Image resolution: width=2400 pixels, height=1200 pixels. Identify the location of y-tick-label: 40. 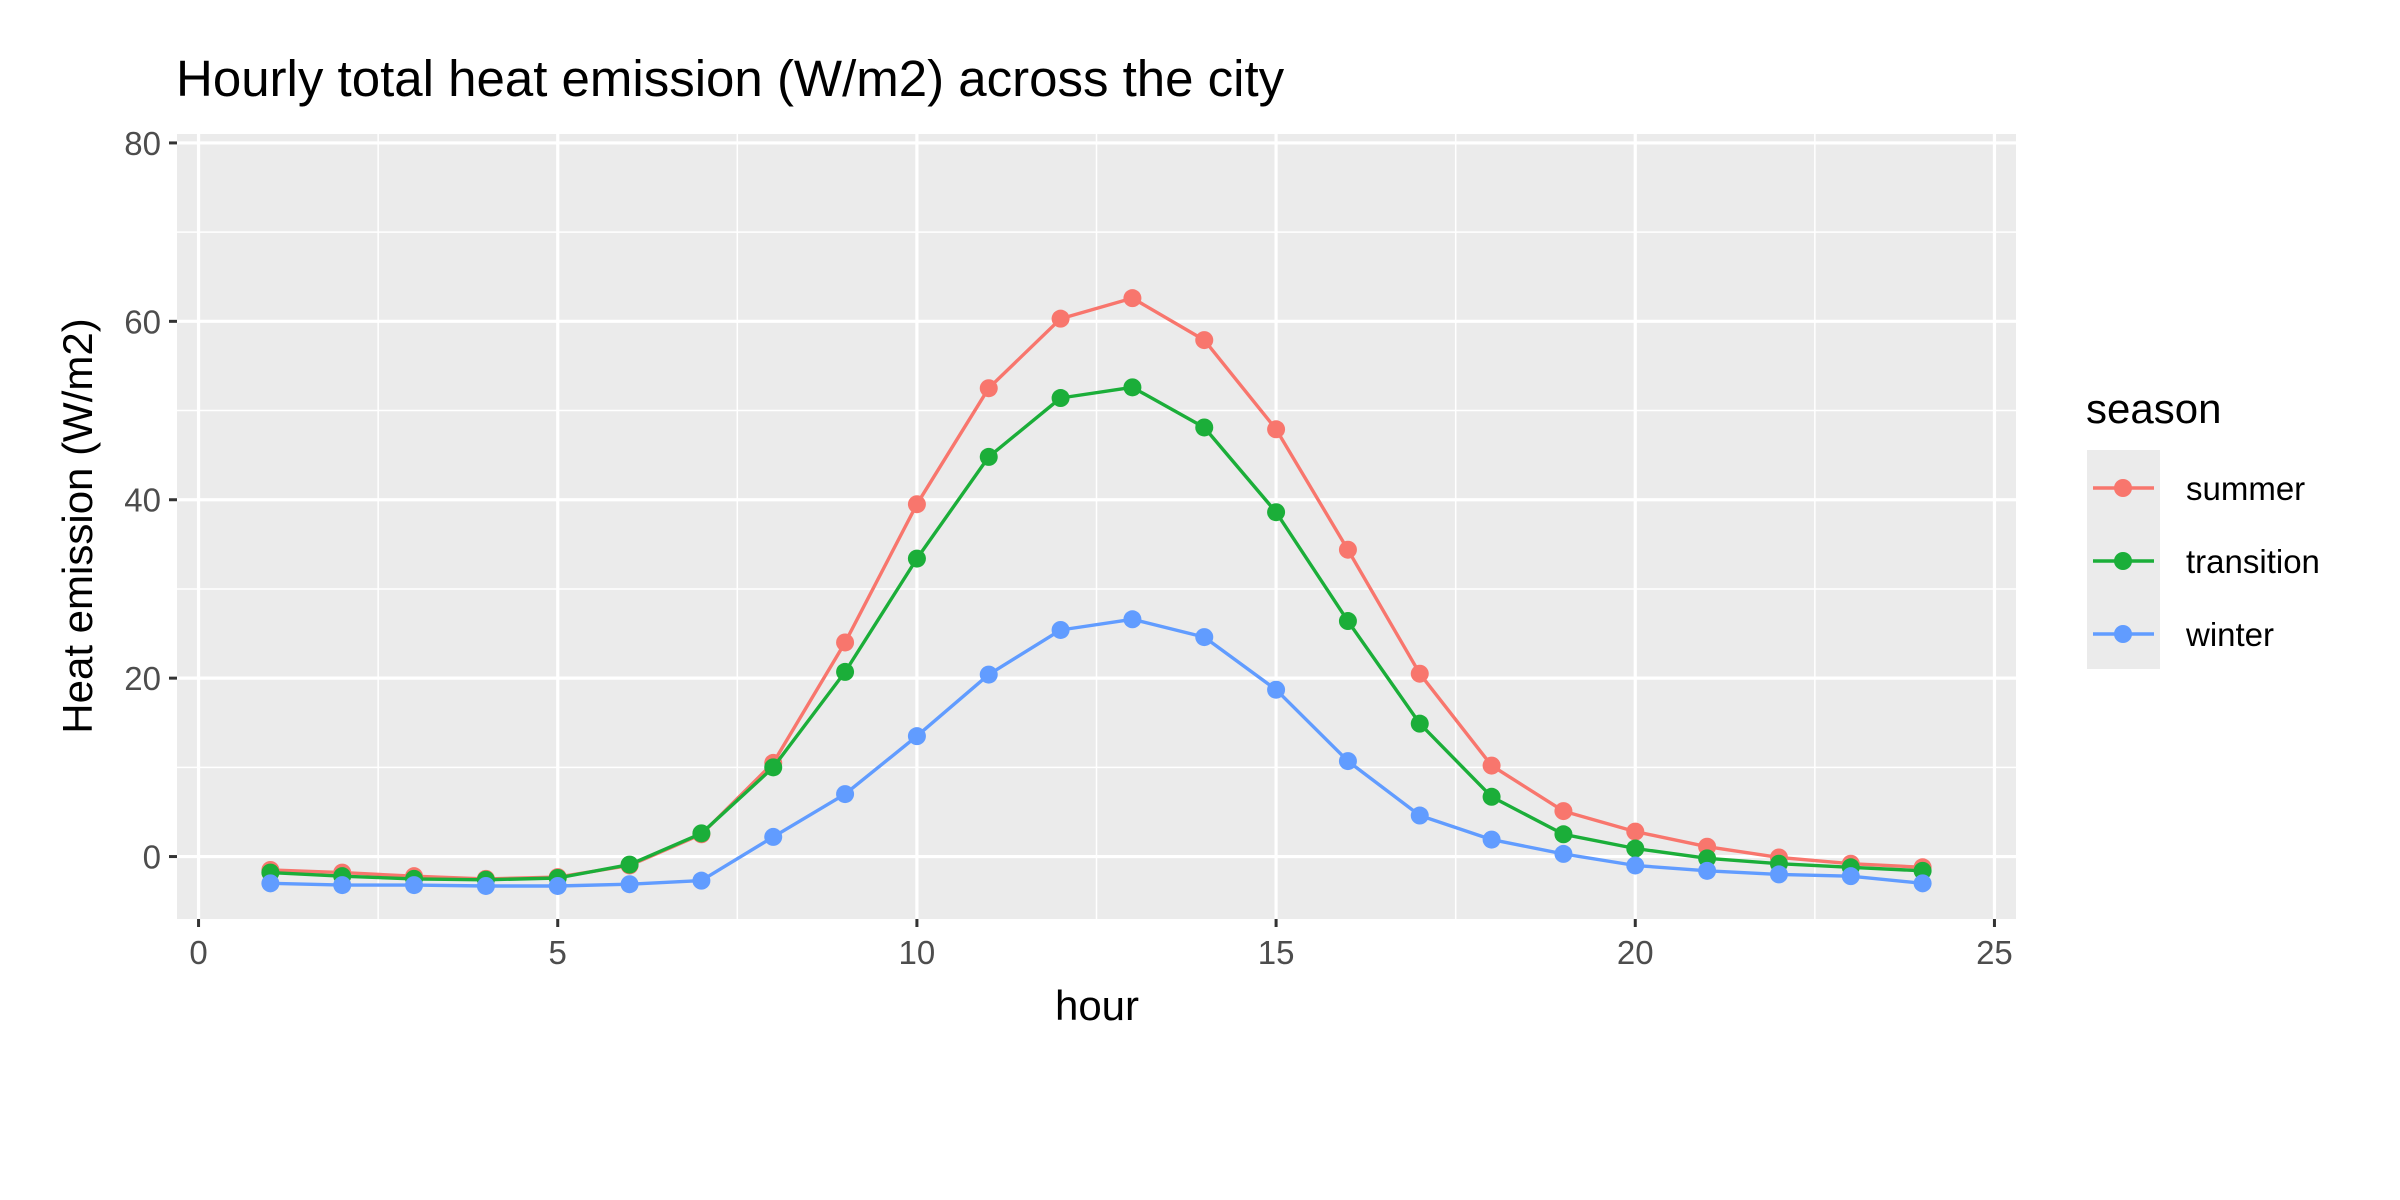
(142, 500).